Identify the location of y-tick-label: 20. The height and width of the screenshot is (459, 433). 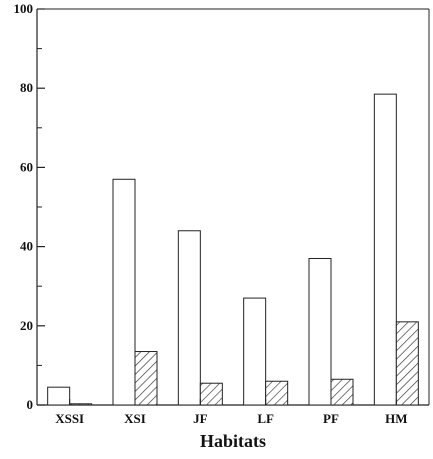
(26, 325).